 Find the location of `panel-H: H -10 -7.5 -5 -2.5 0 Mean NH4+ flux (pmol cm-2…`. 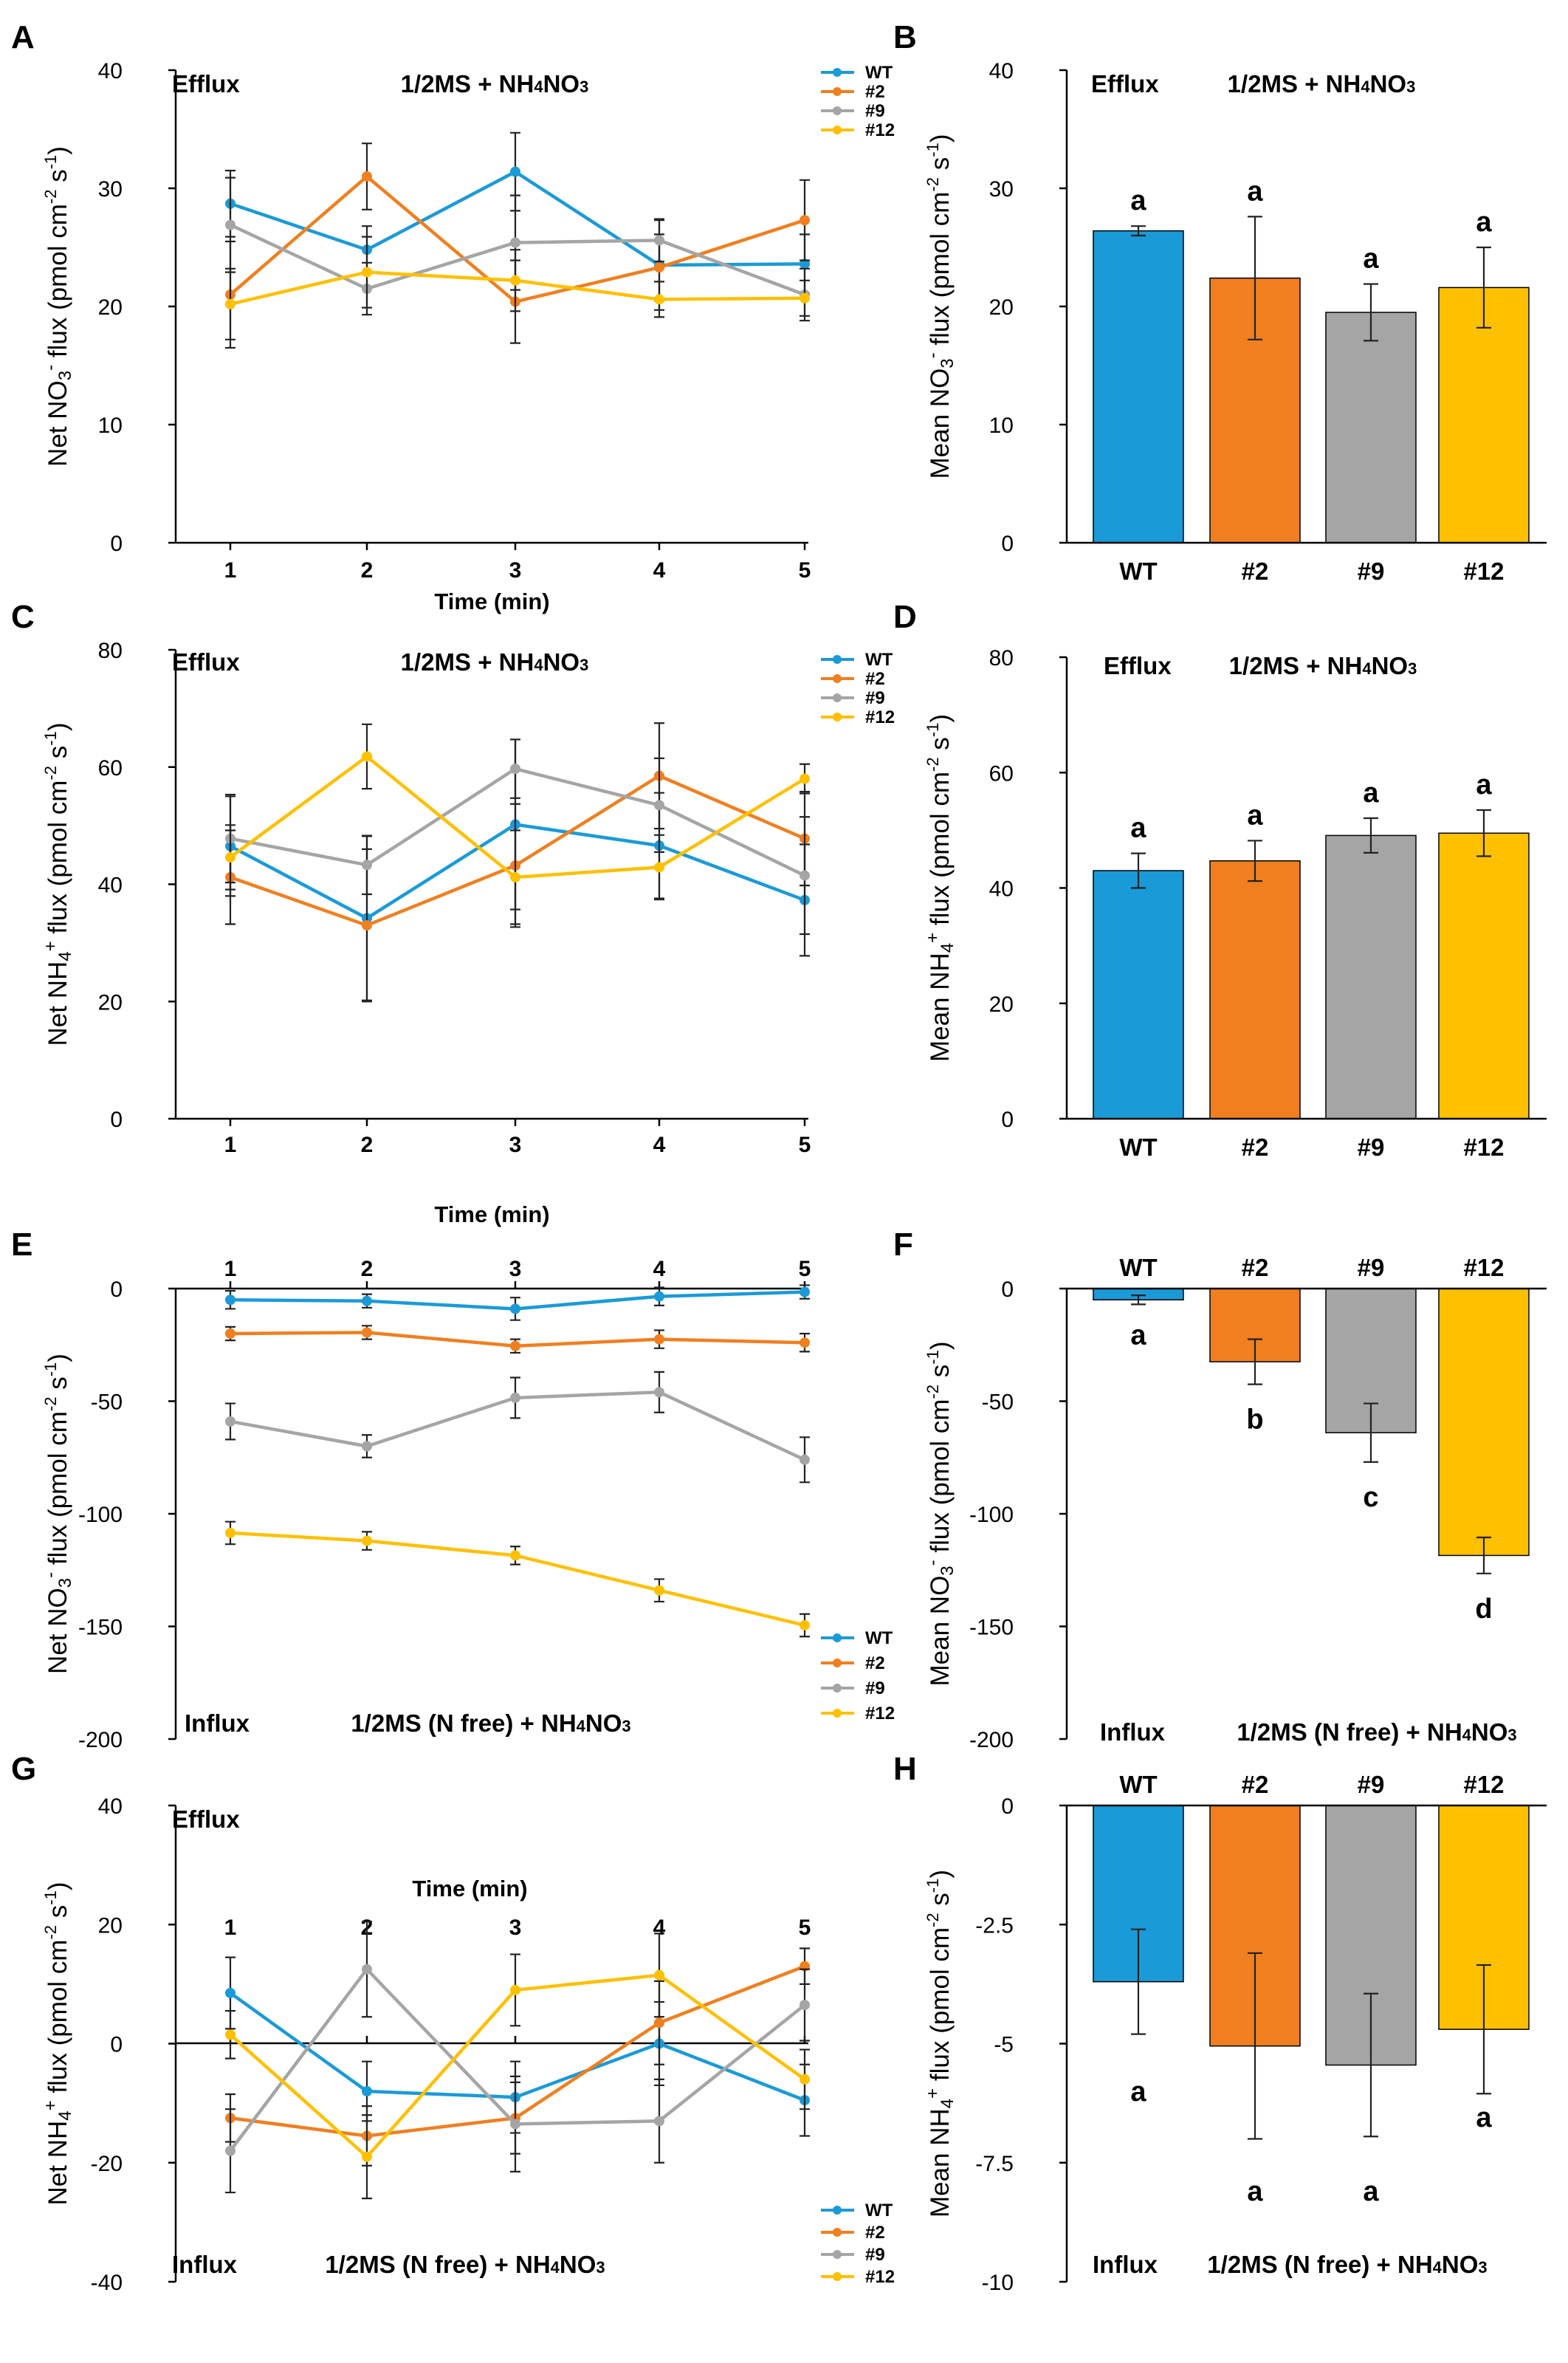

panel-H: H -10 -7.5 -5 -2.5 0 Mean NH4+ flux (pmol cm-2… is located at coordinates (1220, 2023).